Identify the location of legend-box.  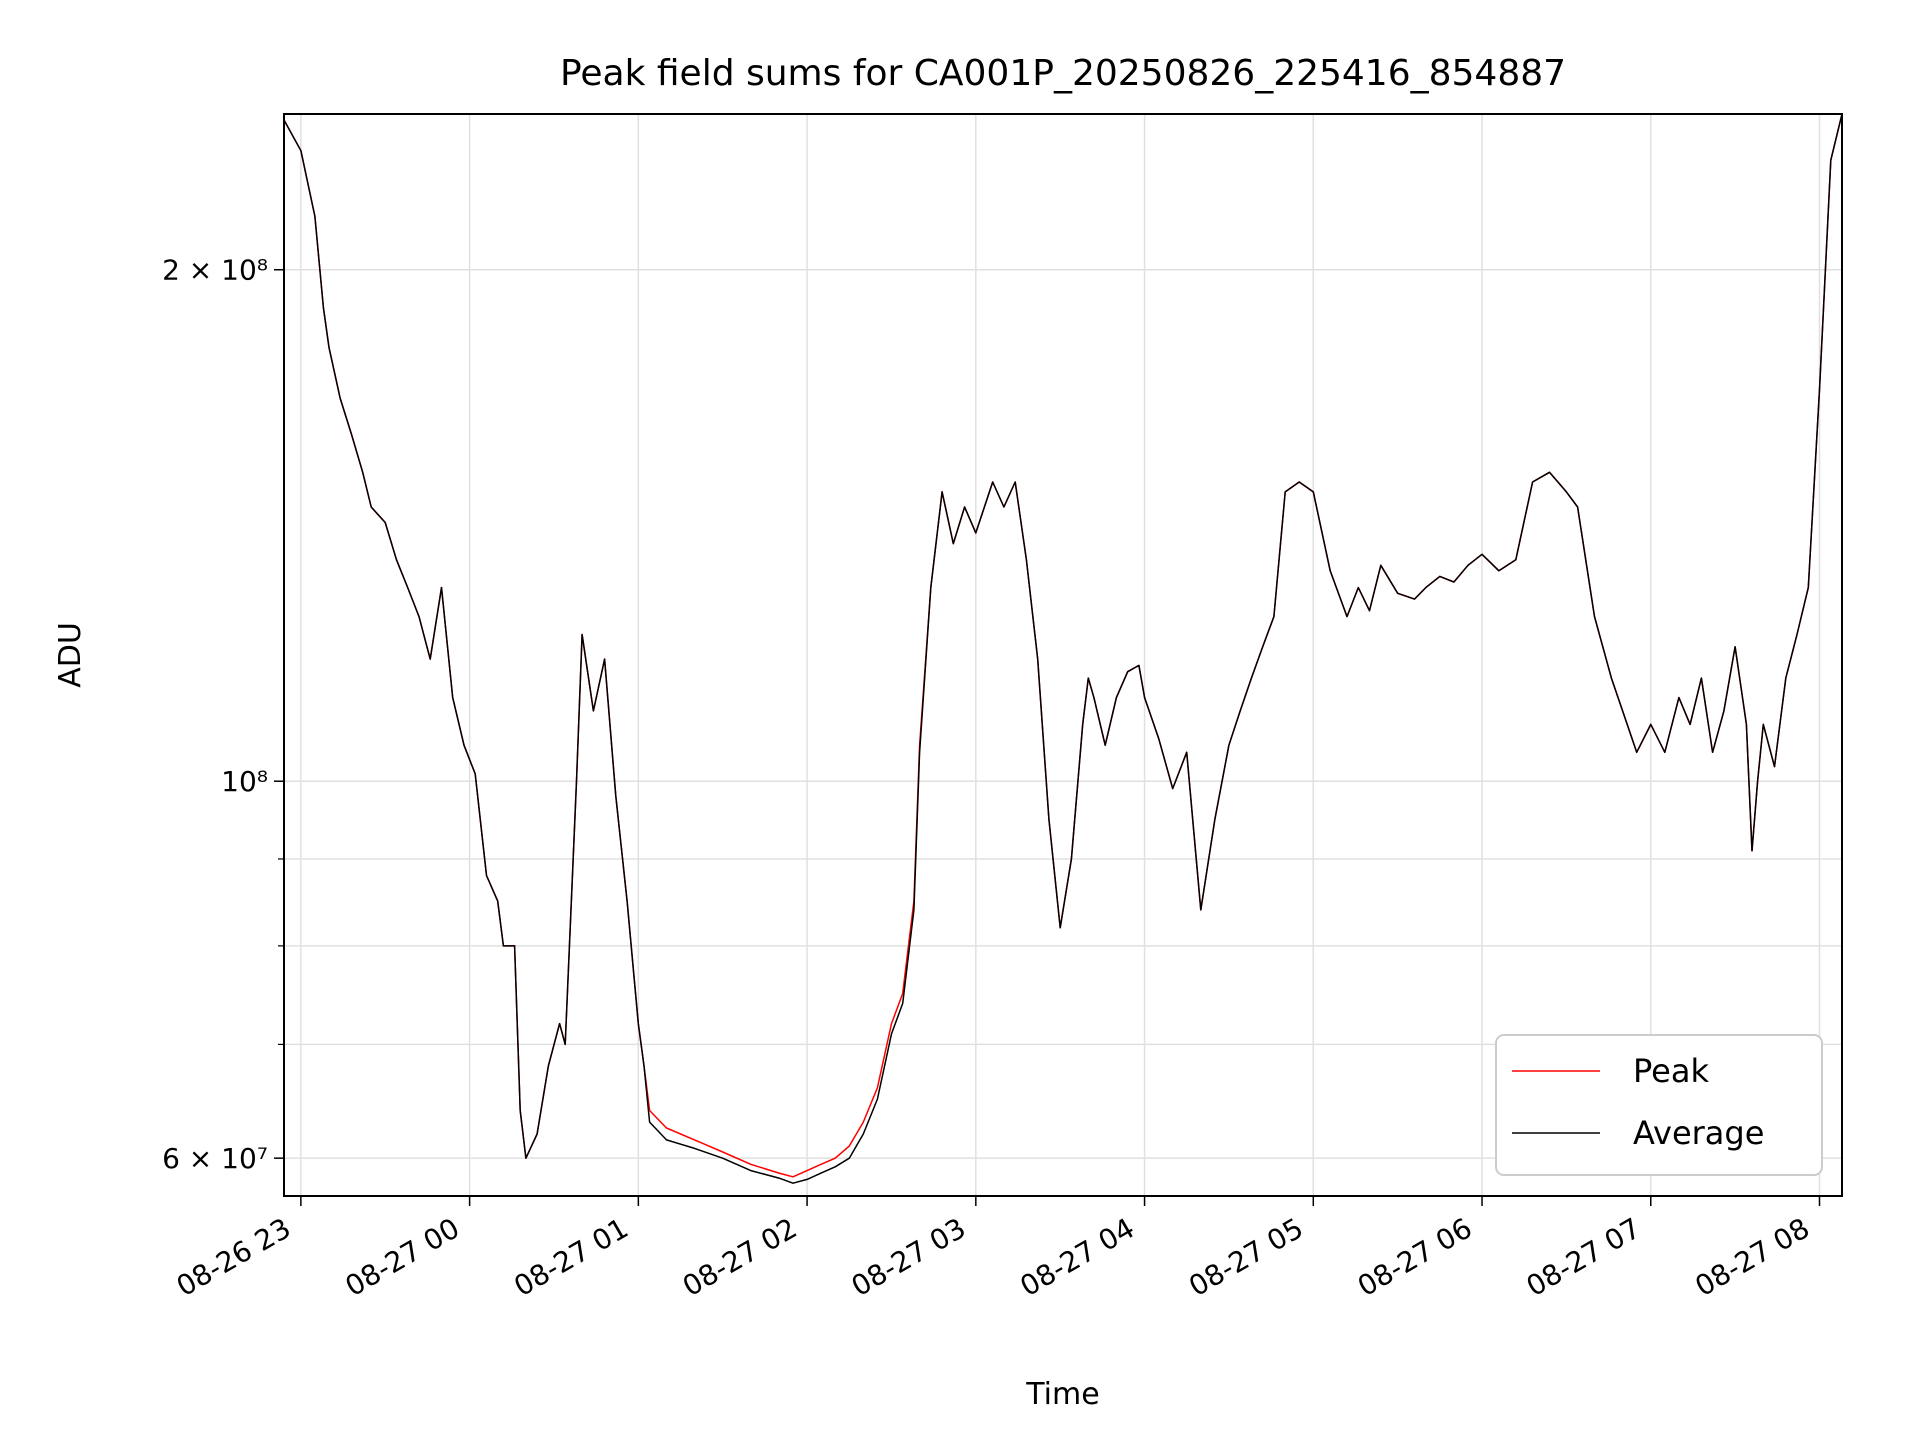
(1659, 1105).